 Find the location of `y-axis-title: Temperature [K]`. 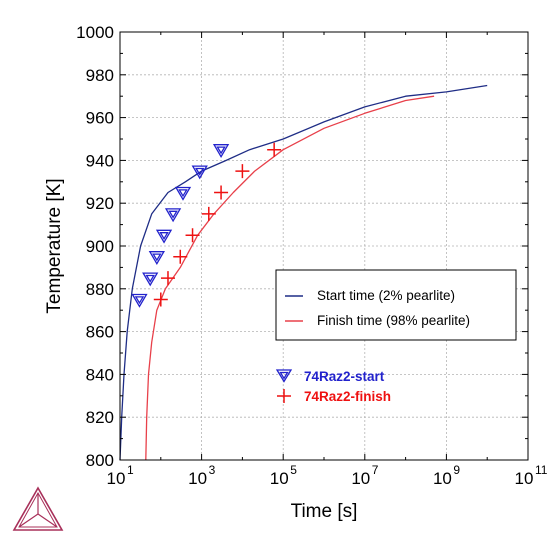

y-axis-title: Temperature [K] is located at coordinates (54, 245).